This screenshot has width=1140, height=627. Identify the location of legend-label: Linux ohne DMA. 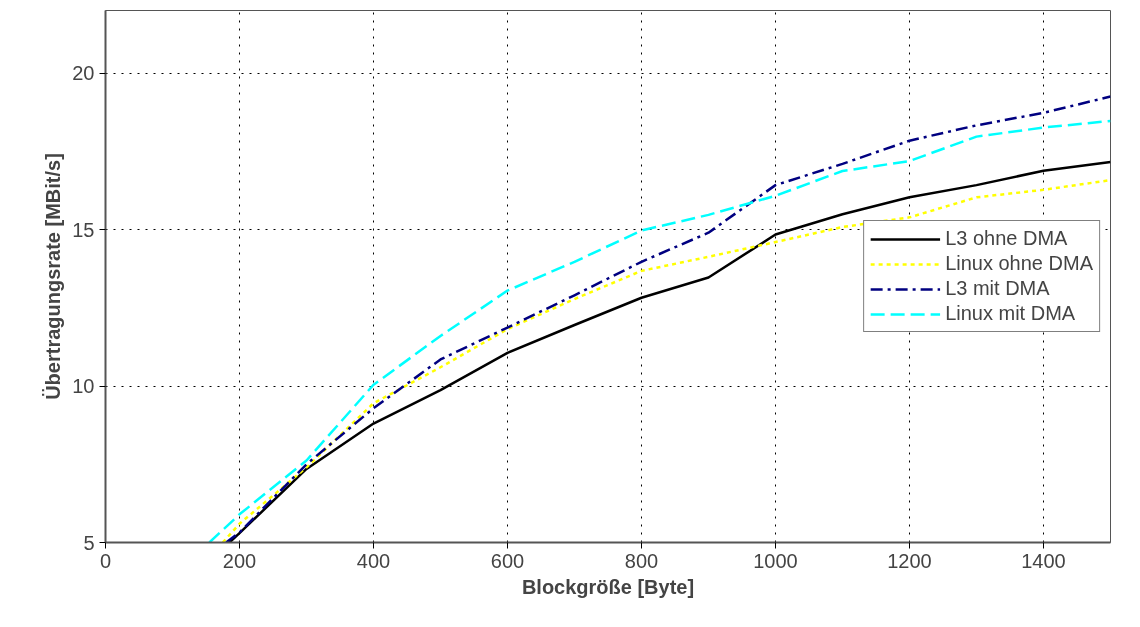
(1019, 263).